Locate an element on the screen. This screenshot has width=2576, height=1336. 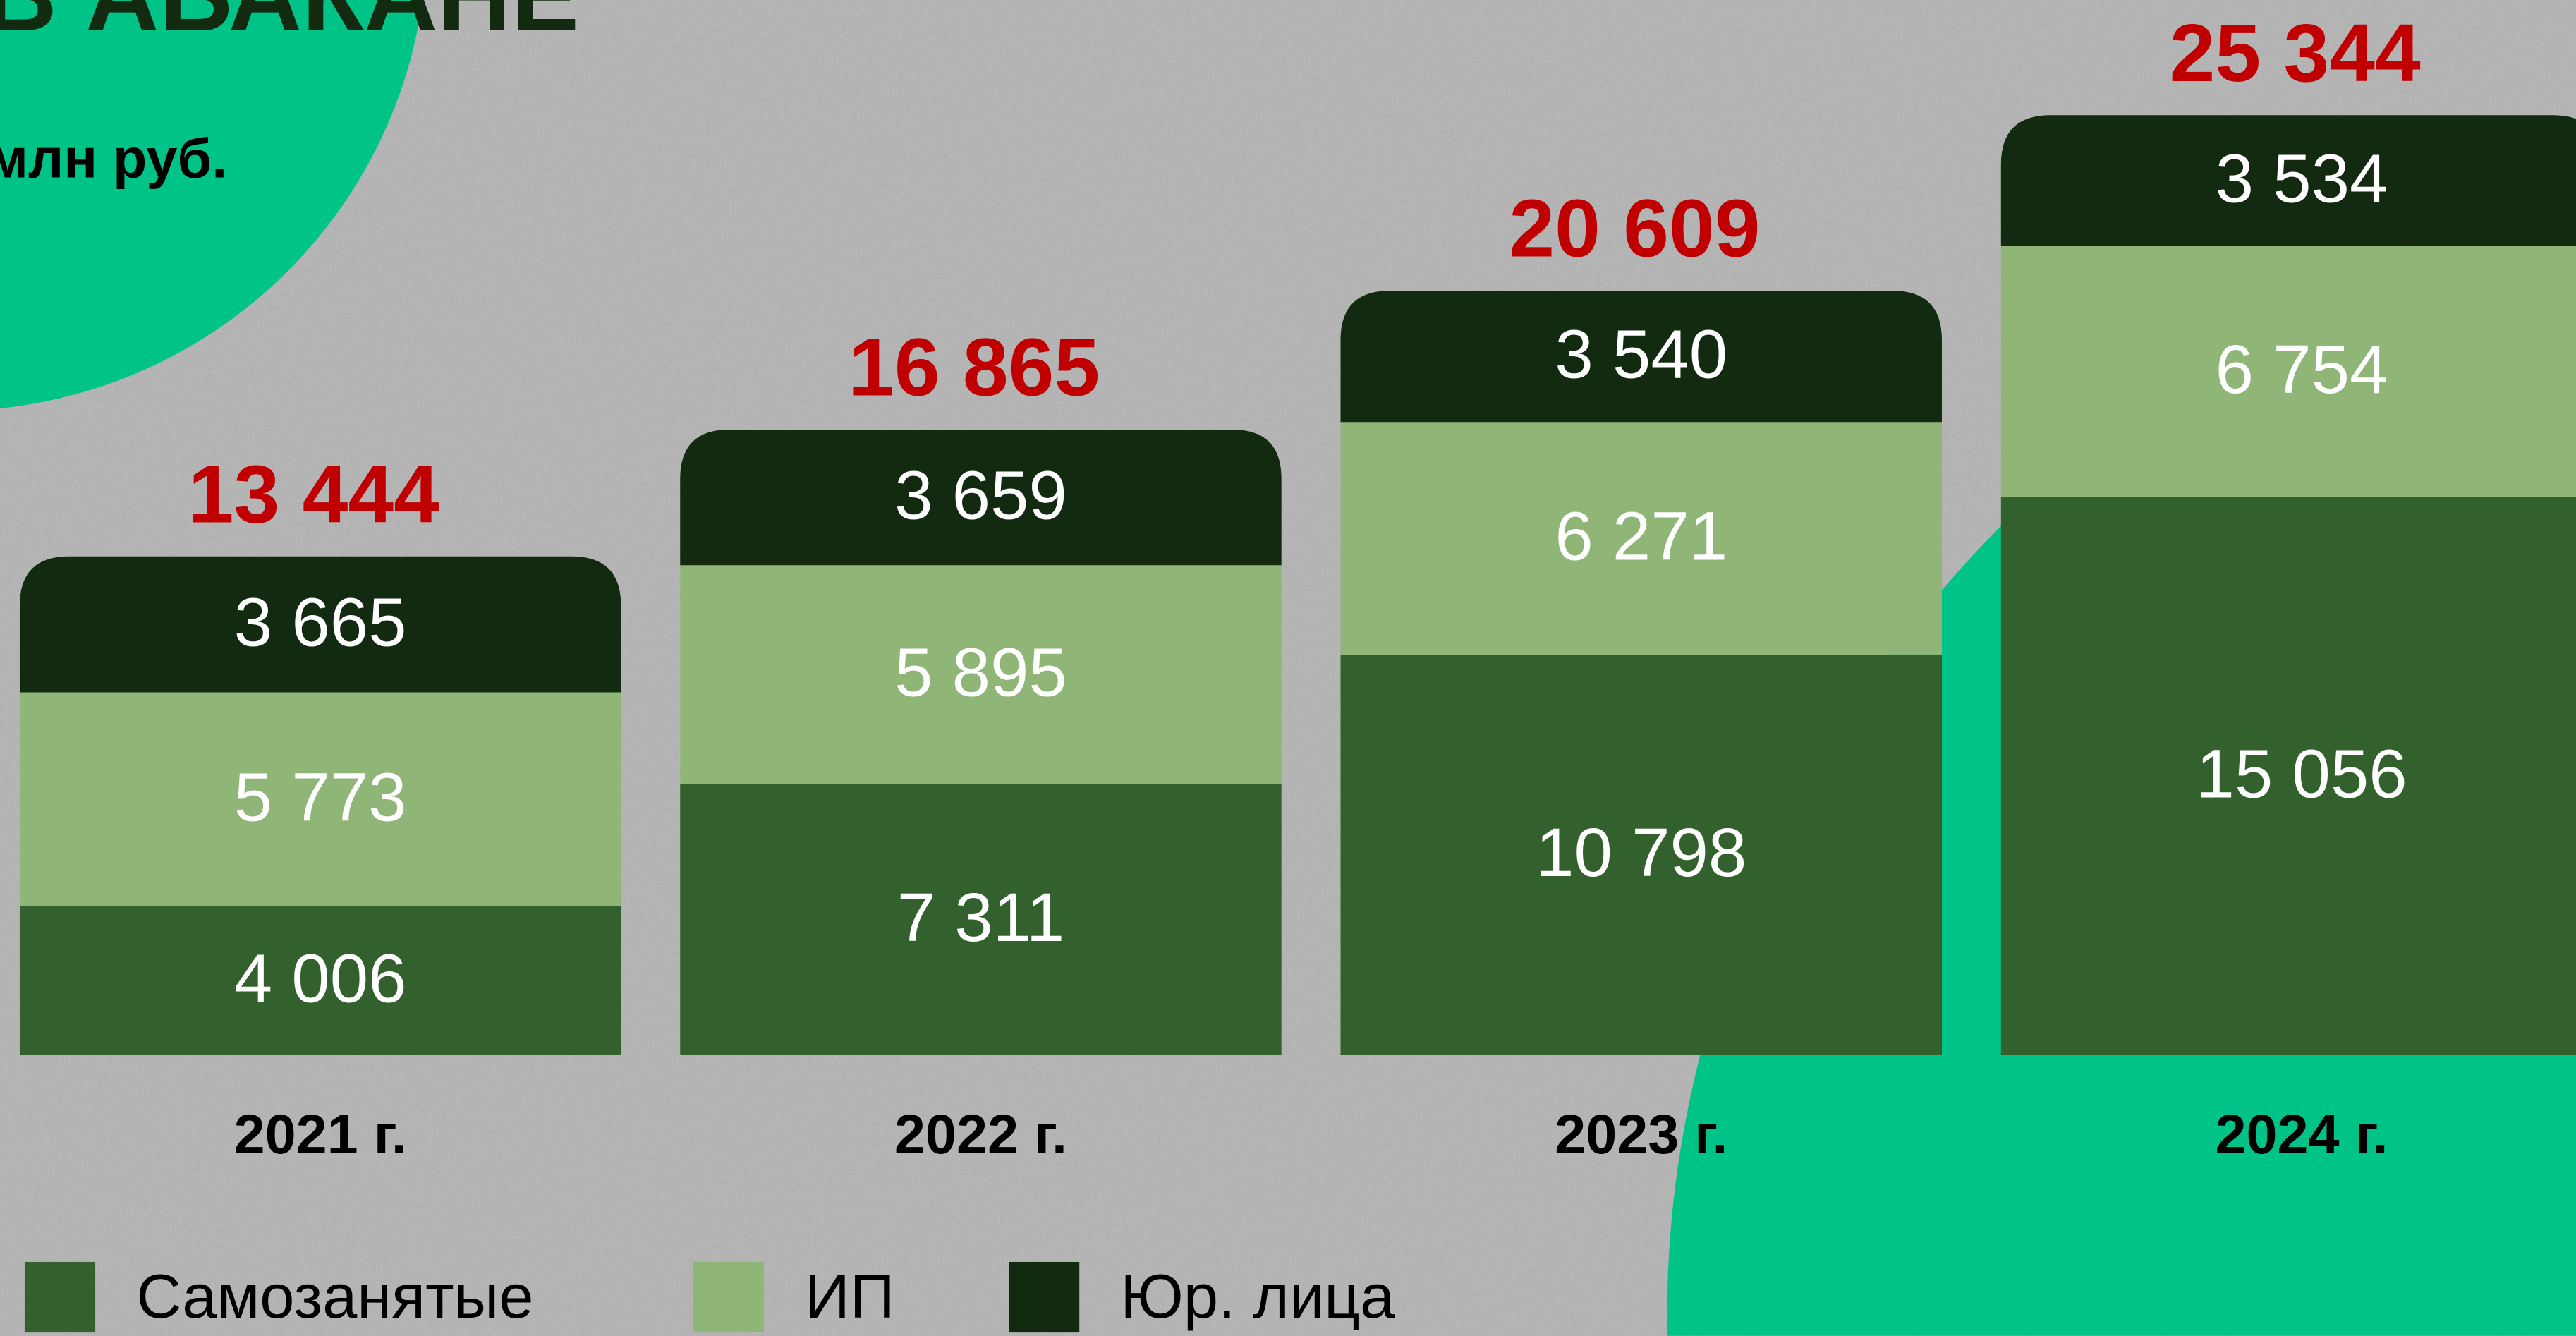
value-label: 5 895 is located at coordinates (980, 672).